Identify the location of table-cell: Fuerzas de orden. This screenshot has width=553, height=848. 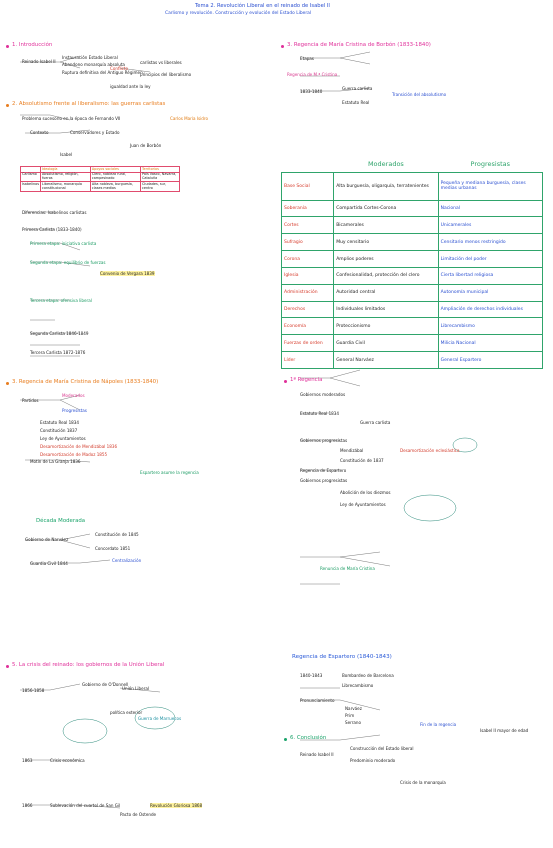
(307, 343).